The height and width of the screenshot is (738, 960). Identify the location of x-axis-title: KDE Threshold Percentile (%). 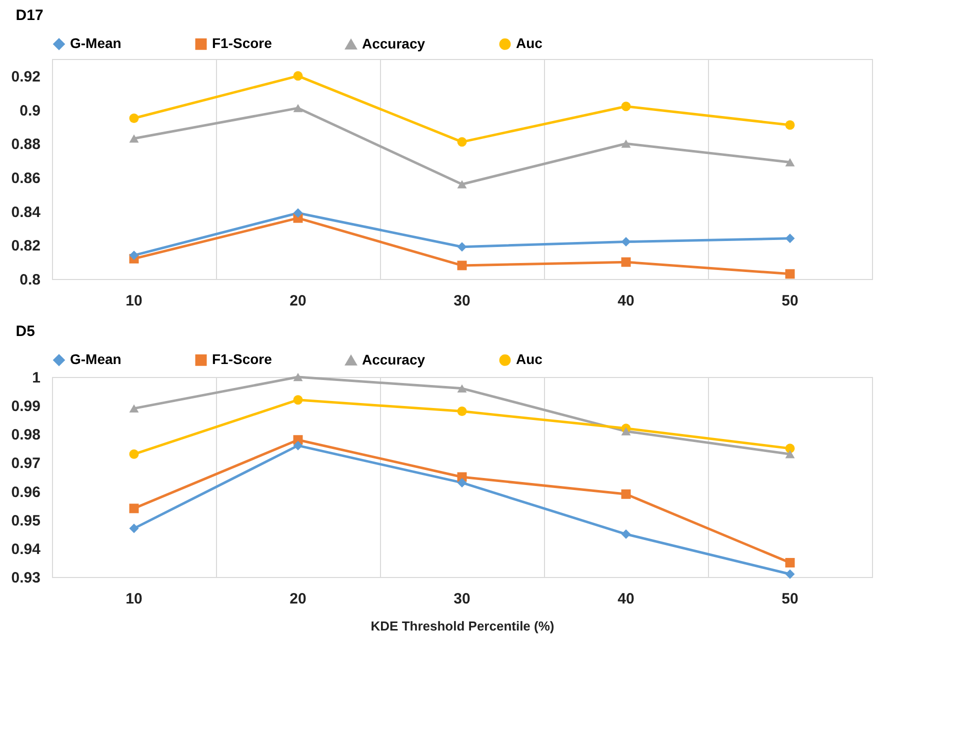
(462, 626).